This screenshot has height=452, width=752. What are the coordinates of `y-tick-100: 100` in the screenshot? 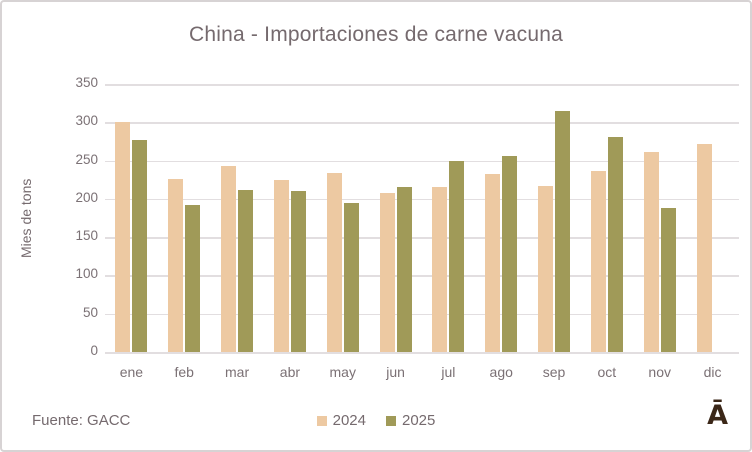 It's located at (86, 274).